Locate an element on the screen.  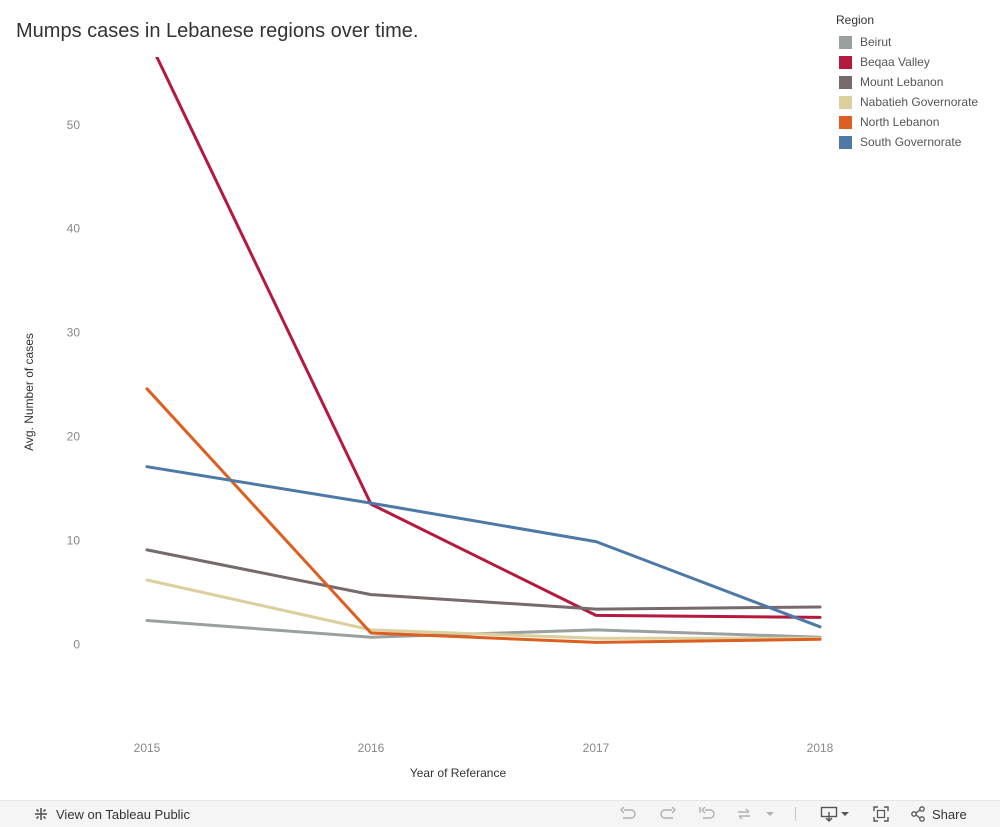
undo-icon is located at coordinates (628, 814).